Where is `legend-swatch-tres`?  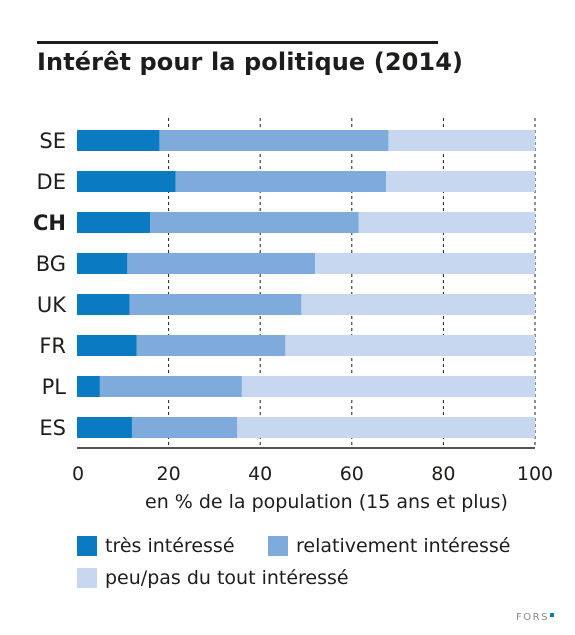 legend-swatch-tres is located at coordinates (87, 546).